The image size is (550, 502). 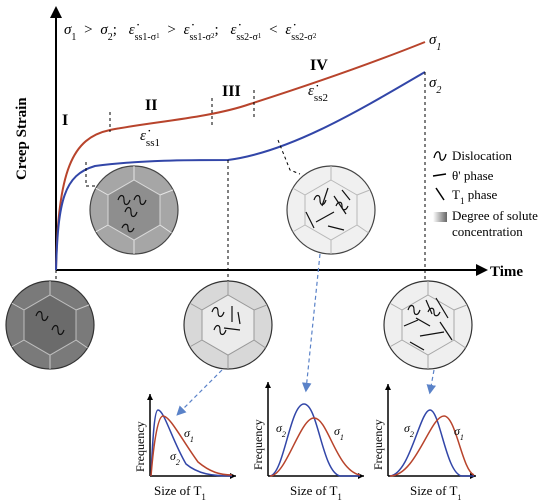 I want to click on h-e3-sub: ss2-σ, so click(x=247, y=37).